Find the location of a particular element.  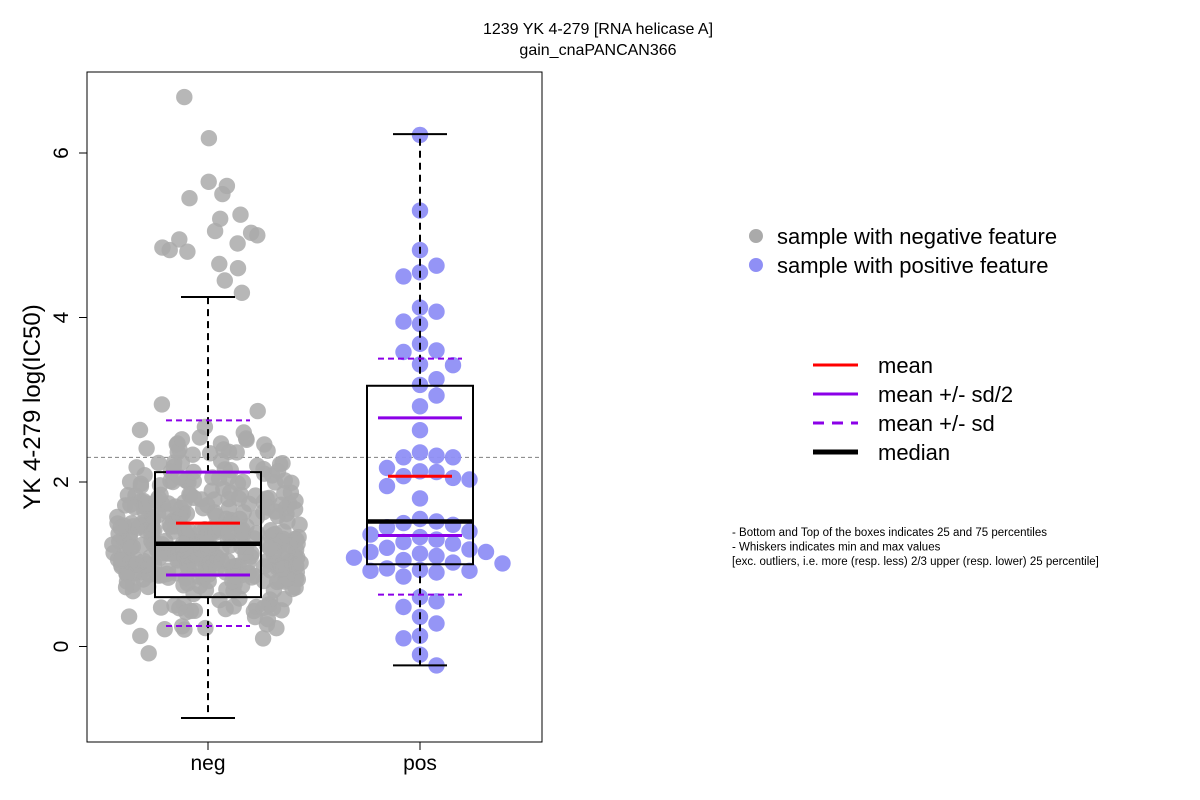

legend-line-label: mean is located at coordinates (905, 365).